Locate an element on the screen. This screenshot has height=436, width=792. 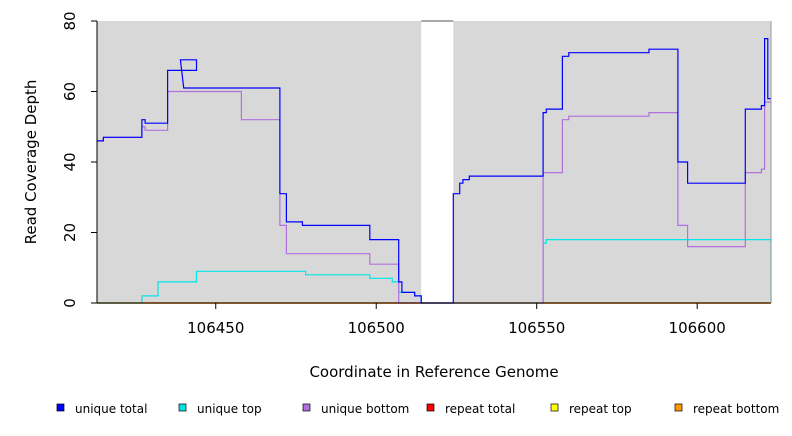
x-tick-label: 106500 is located at coordinates (376, 328).